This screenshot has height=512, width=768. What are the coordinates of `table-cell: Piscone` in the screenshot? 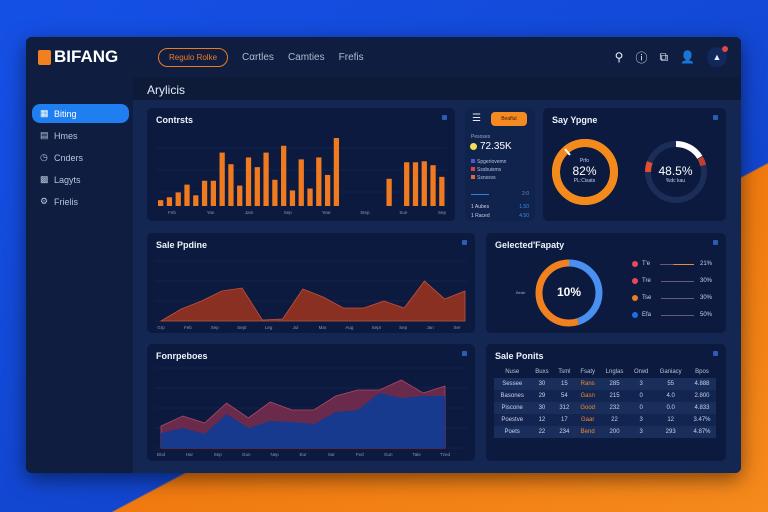 It's located at (512, 408).